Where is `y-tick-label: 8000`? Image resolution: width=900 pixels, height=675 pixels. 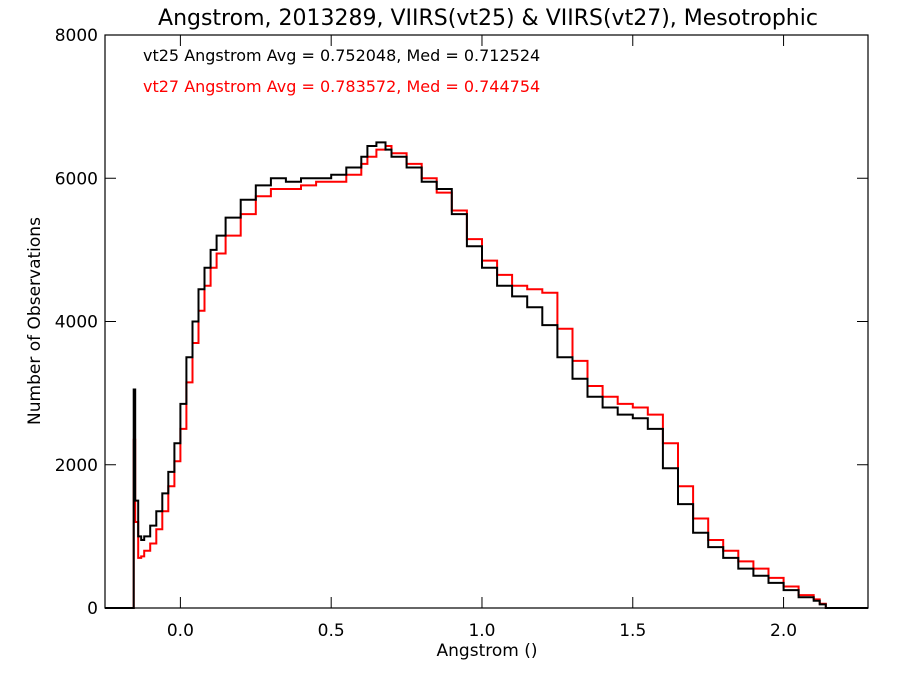 y-tick-label: 8000 is located at coordinates (76, 36).